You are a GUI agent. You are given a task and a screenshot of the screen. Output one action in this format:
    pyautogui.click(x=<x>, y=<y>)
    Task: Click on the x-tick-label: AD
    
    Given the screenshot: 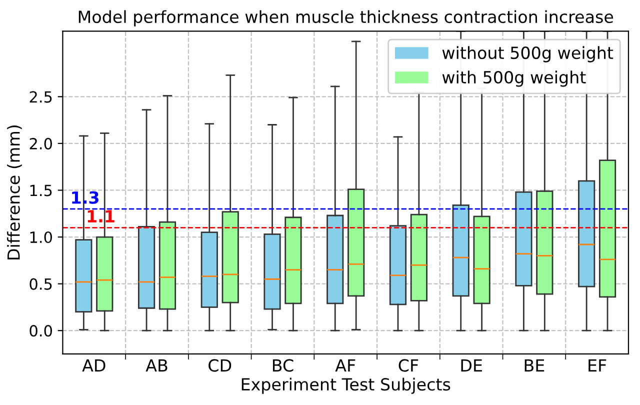 What is the action you would take?
    pyautogui.click(x=94, y=365)
    